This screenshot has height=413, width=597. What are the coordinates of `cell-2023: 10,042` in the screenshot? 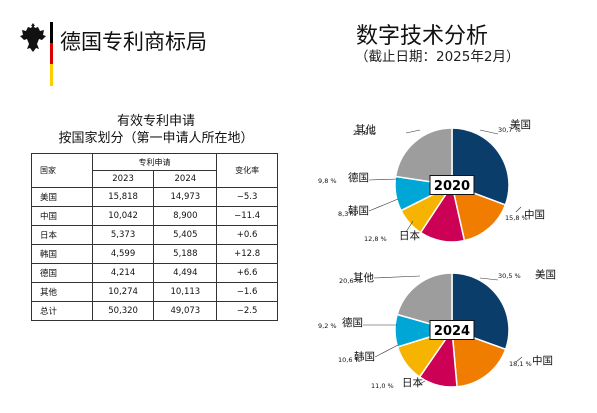 It's located at (123, 216).